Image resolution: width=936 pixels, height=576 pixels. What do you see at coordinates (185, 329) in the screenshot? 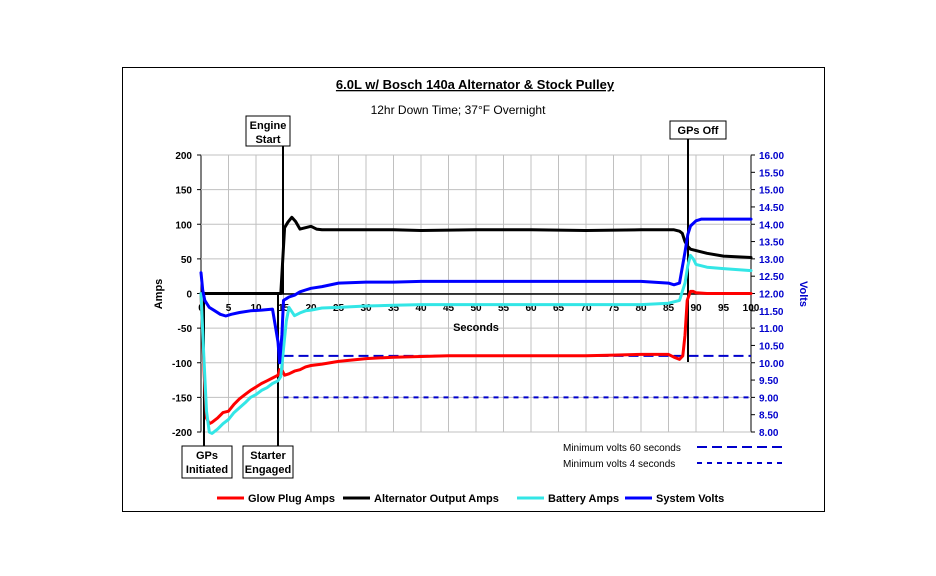
I see `y-tick-label: -50` at bounding box center [185, 329].